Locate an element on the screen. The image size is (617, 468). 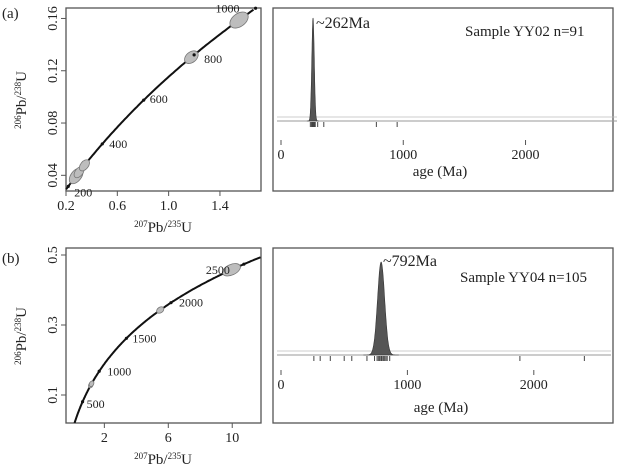
x-tick-label-b: 2000 is located at coordinates (534, 385).